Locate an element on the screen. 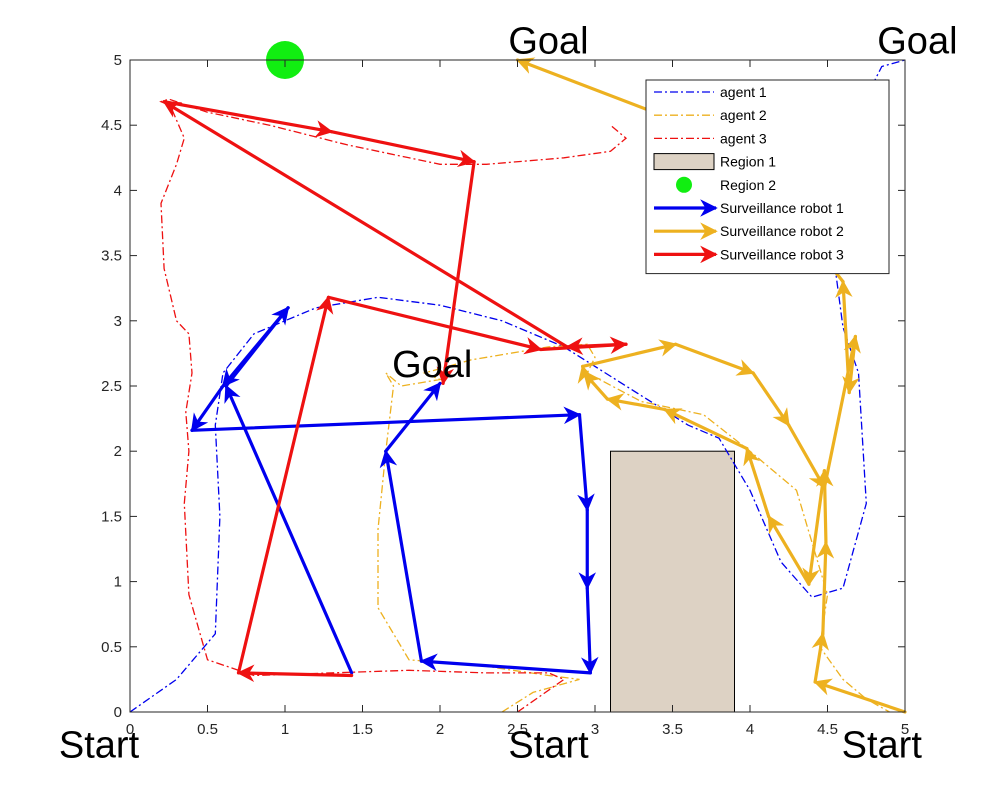 The image size is (1000, 800). legend-region-2-label: Region 2 is located at coordinates (748, 185).